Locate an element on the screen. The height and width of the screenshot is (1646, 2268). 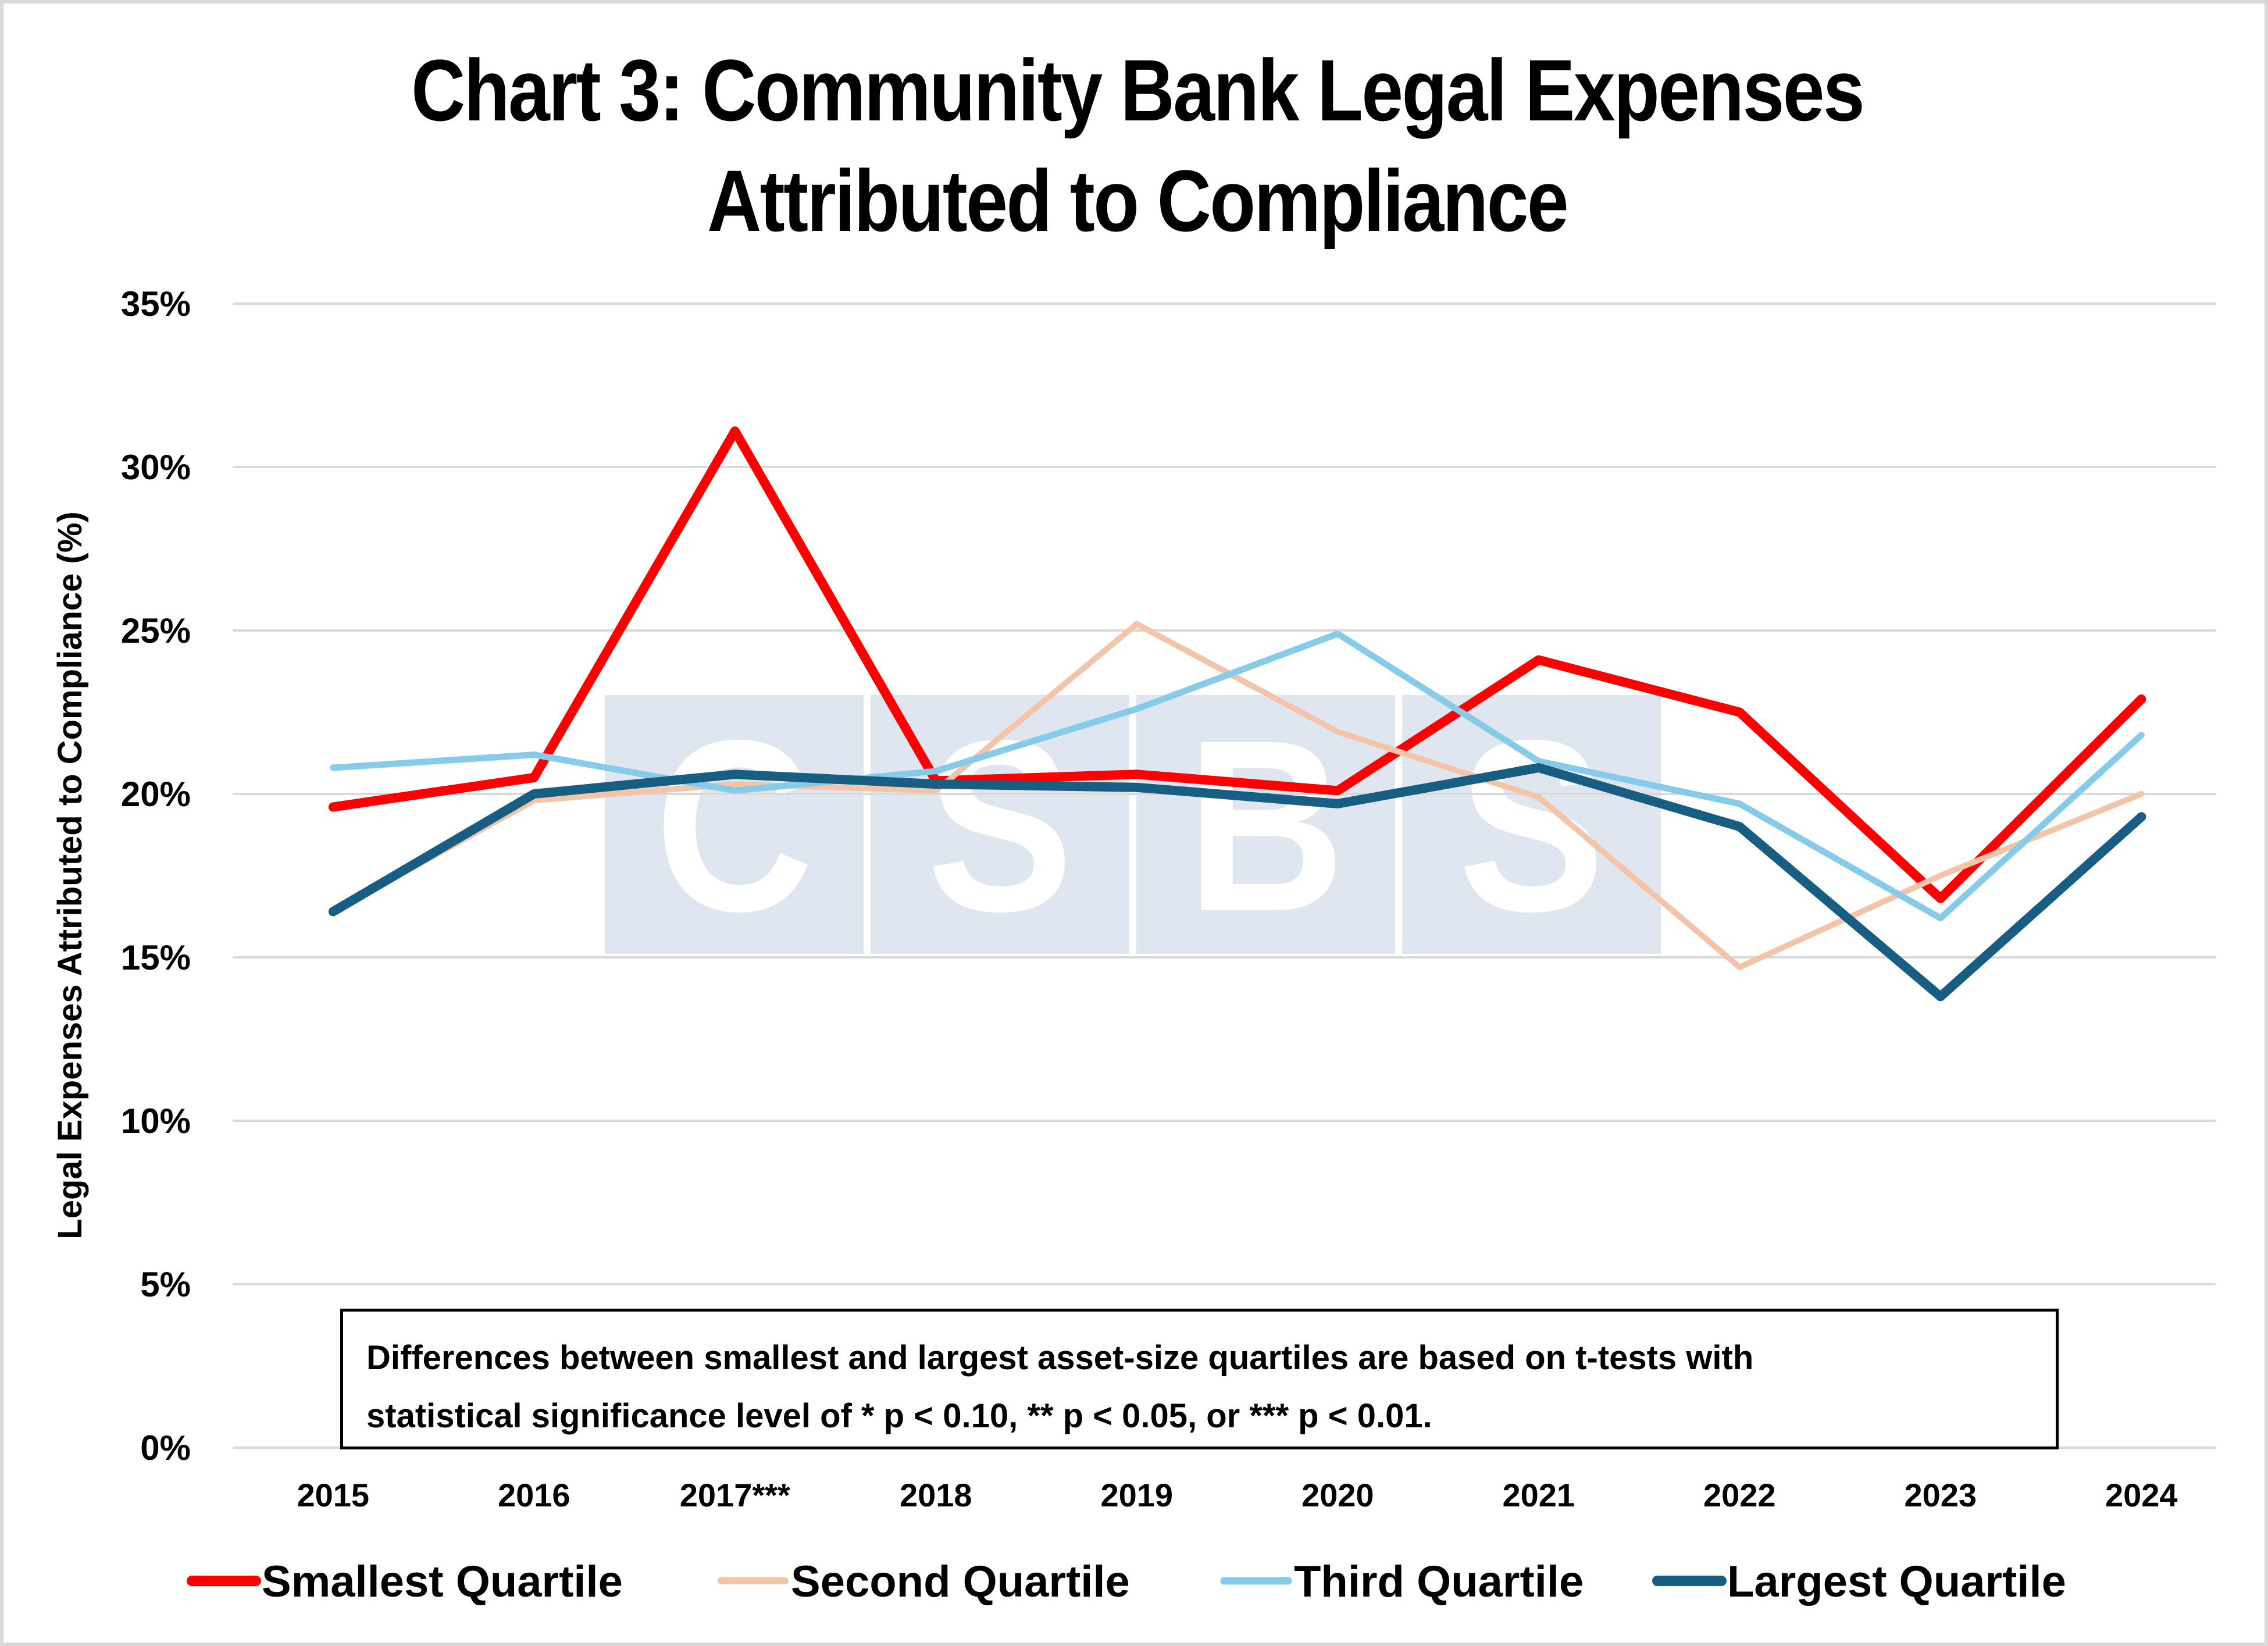
x-tick-label: 2023 is located at coordinates (1941, 1495).